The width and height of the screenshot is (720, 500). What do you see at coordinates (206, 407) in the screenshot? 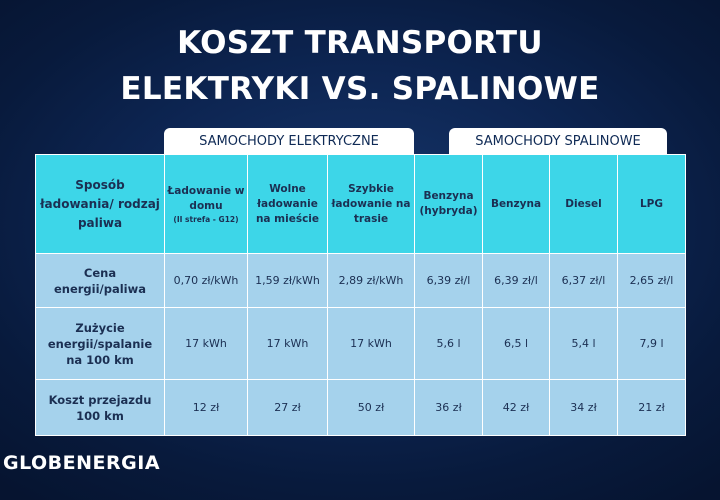
I see `table-cell: 12 zł` at bounding box center [206, 407].